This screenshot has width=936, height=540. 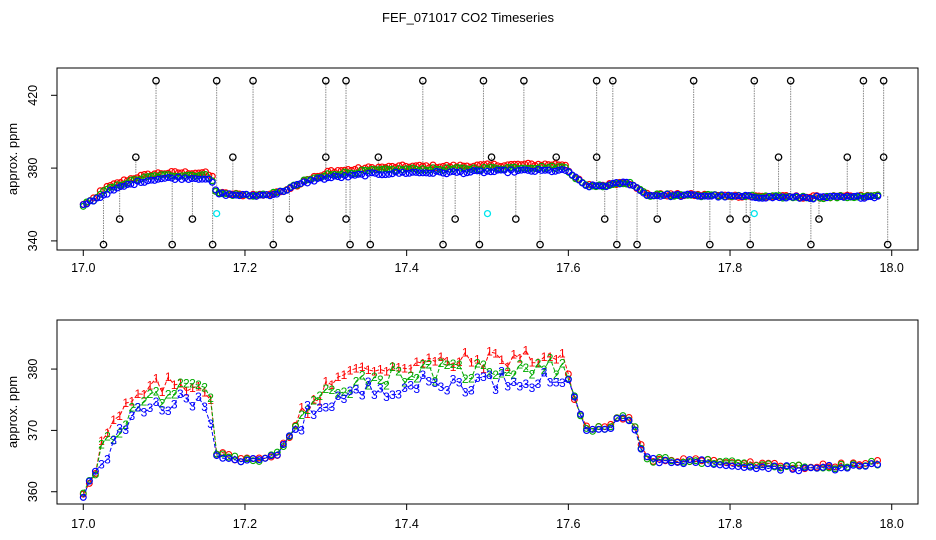 I want to click on bottom-series-2-point, so click(x=83, y=493).